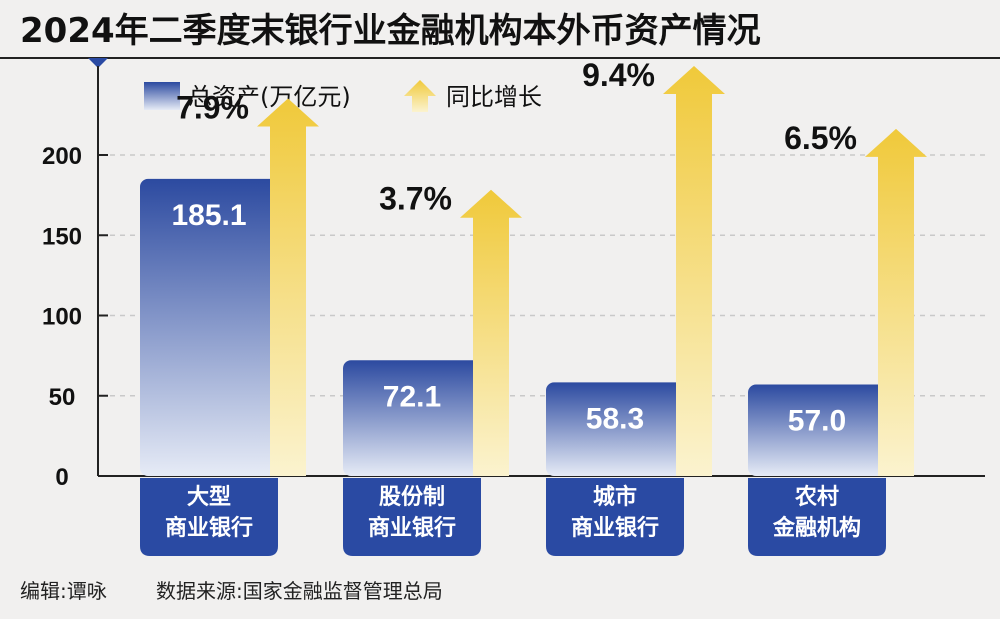 Image resolution: width=1000 pixels, height=619 pixels. What do you see at coordinates (420, 96) in the screenshot?
I see `legend-growth-swatch` at bounding box center [420, 96].